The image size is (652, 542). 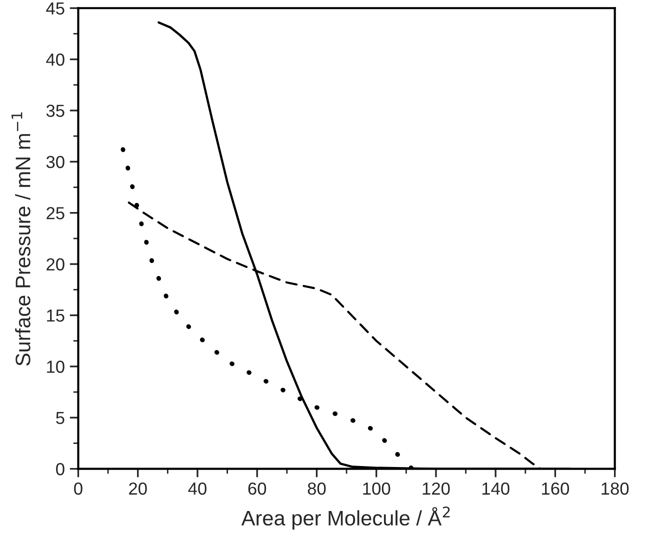 What do you see at coordinates (60, 418) in the screenshot?
I see `y-tick-label: 5` at bounding box center [60, 418].